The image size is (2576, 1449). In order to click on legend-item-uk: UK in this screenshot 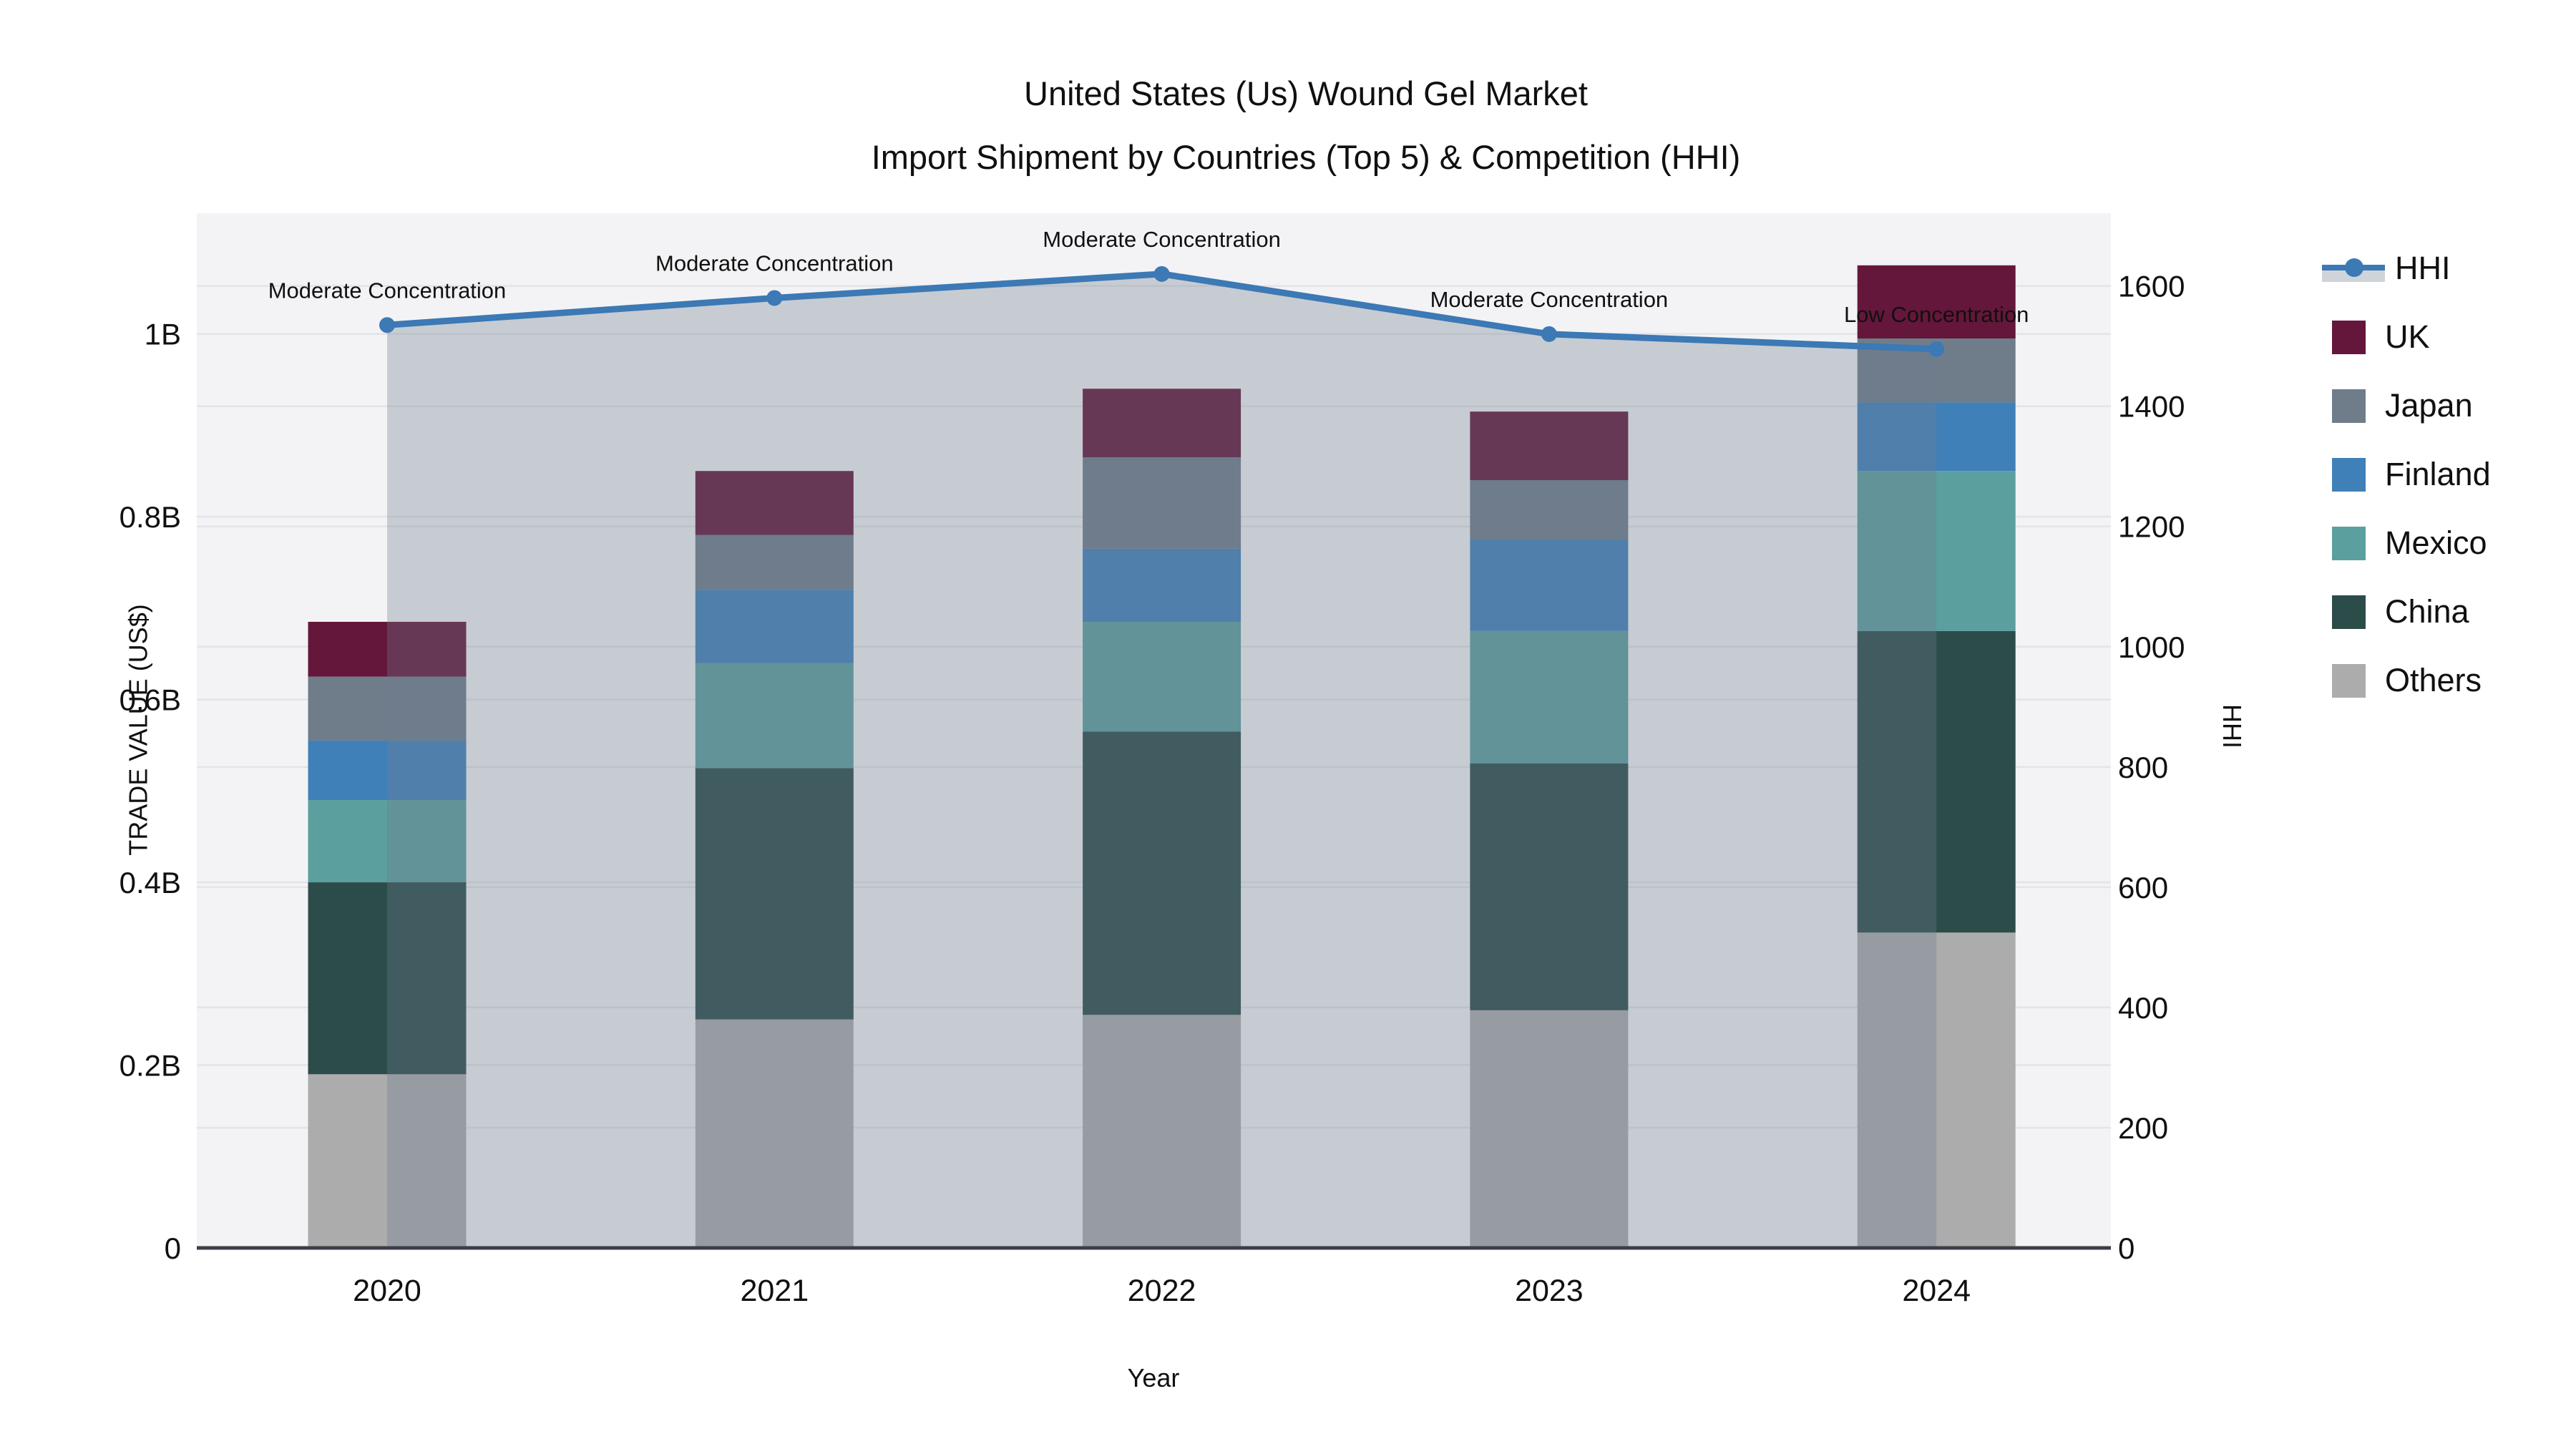, I will do `click(2406, 337)`.